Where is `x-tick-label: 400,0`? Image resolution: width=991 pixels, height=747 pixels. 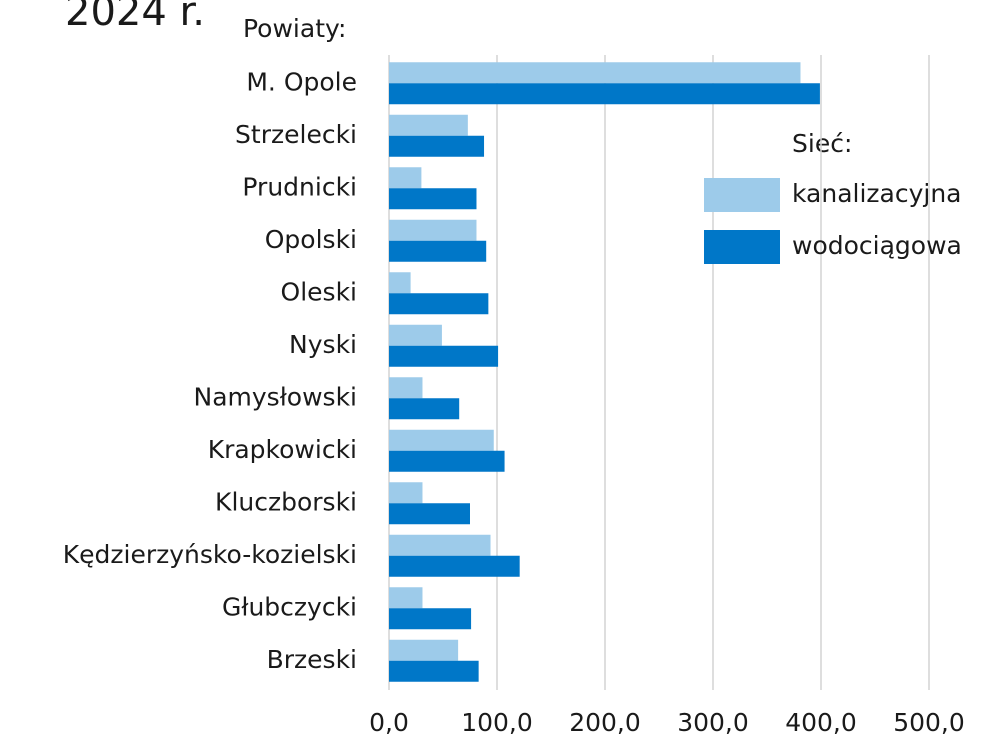 x-tick-label: 400,0 is located at coordinates (821, 722).